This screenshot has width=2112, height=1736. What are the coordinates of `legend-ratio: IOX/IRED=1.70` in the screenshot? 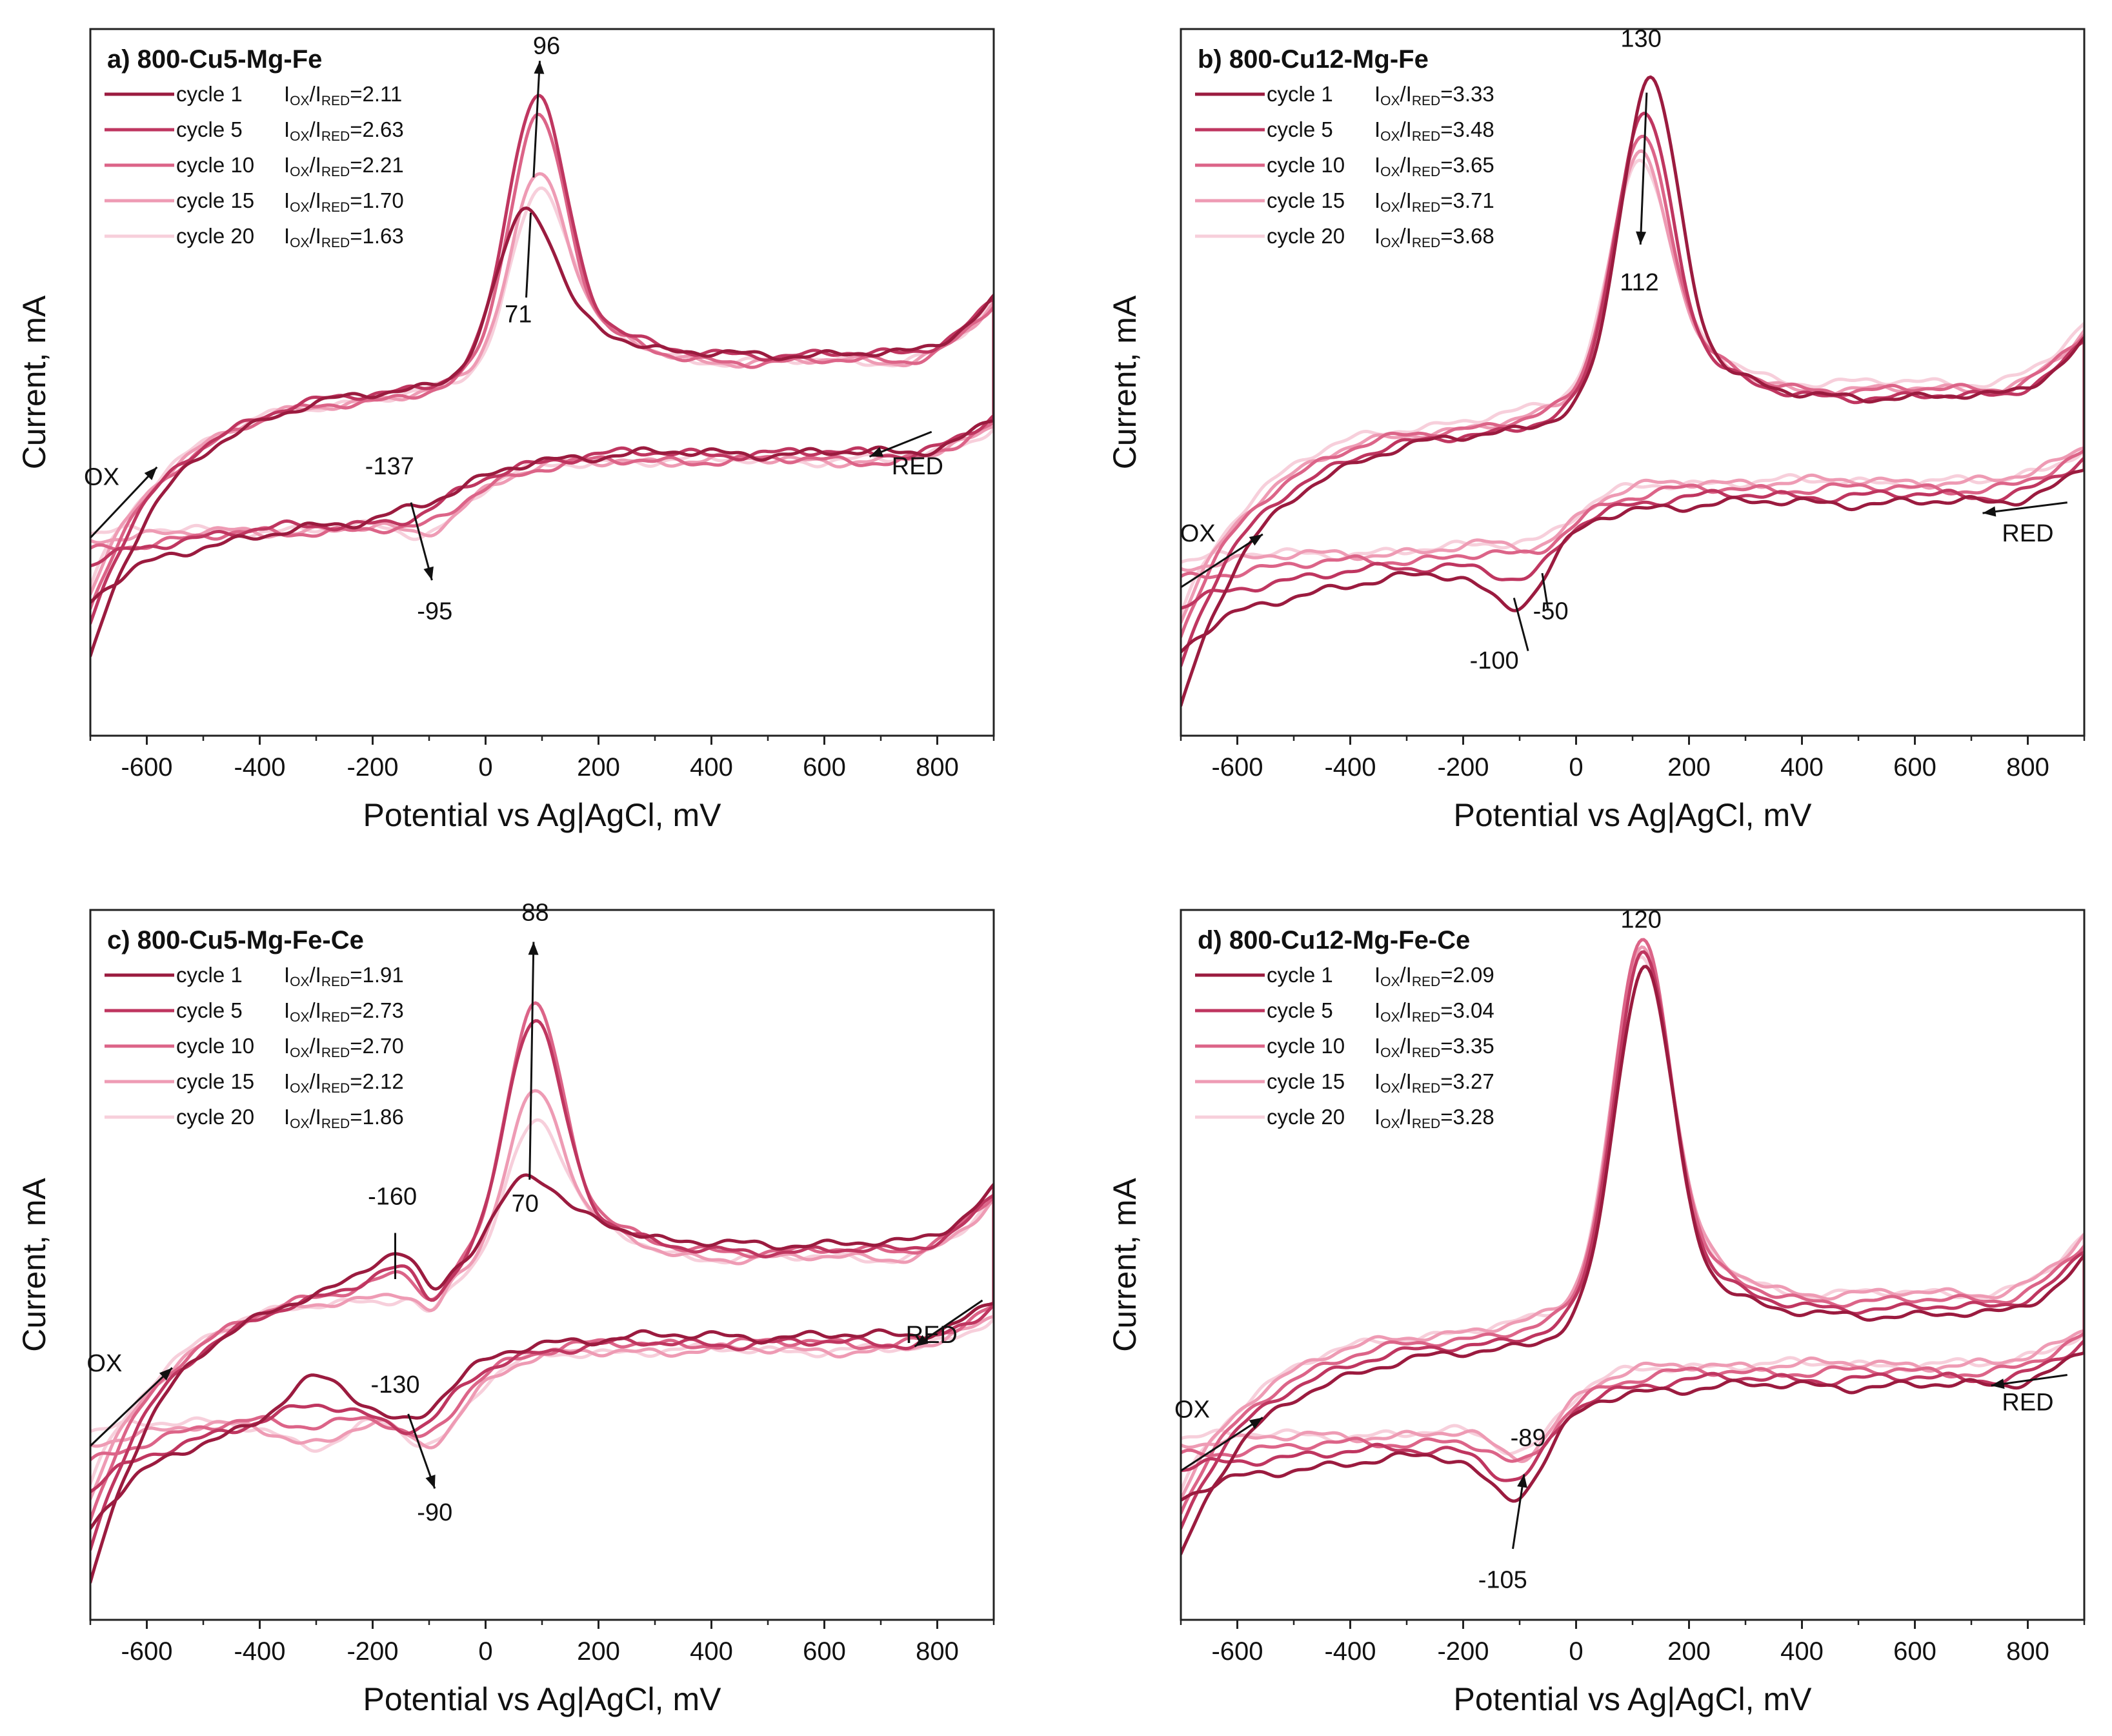 It's located at (344, 201).